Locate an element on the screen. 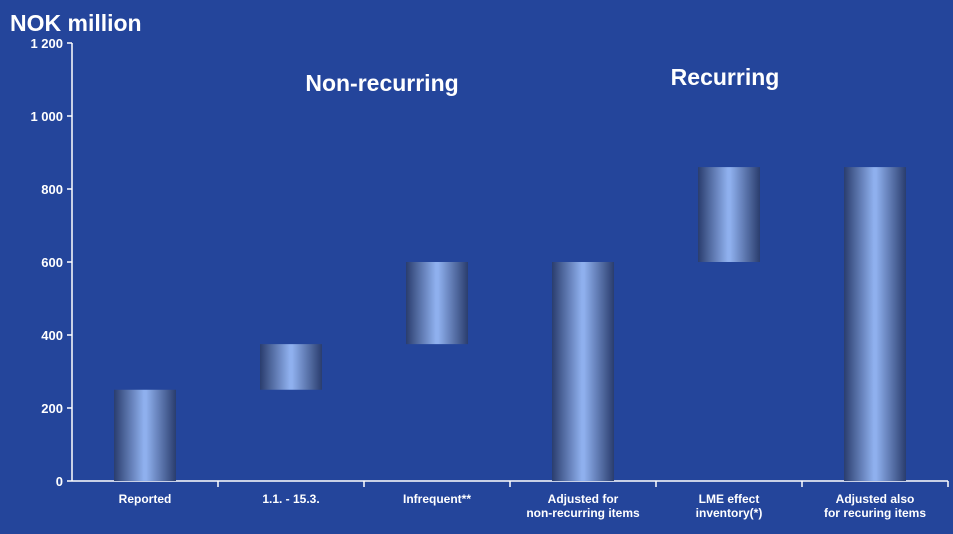 The image size is (953, 534). annotation-non-recurring: Non-recurring is located at coordinates (381, 83).